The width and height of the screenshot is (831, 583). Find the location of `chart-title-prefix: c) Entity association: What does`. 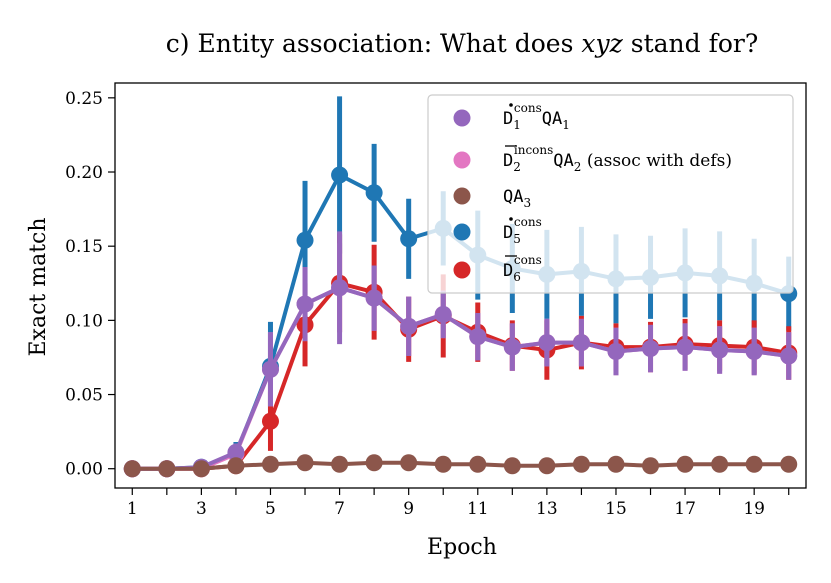

chart-title-prefix: c) Entity association: What does is located at coordinates (374, 43).